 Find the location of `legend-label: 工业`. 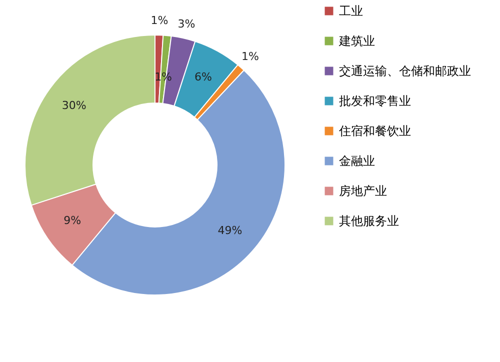

legend-label: 工业 is located at coordinates (351, 11).